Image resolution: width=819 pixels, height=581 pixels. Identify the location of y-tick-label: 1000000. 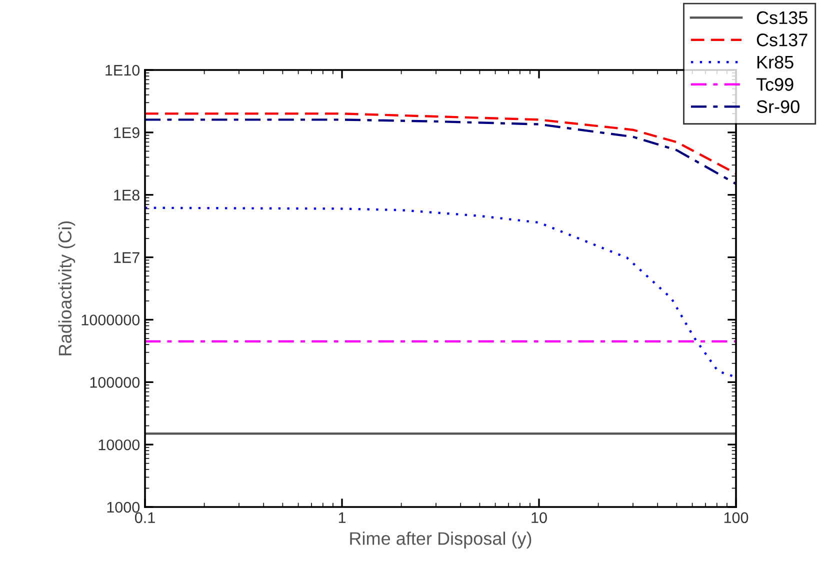
(111, 320).